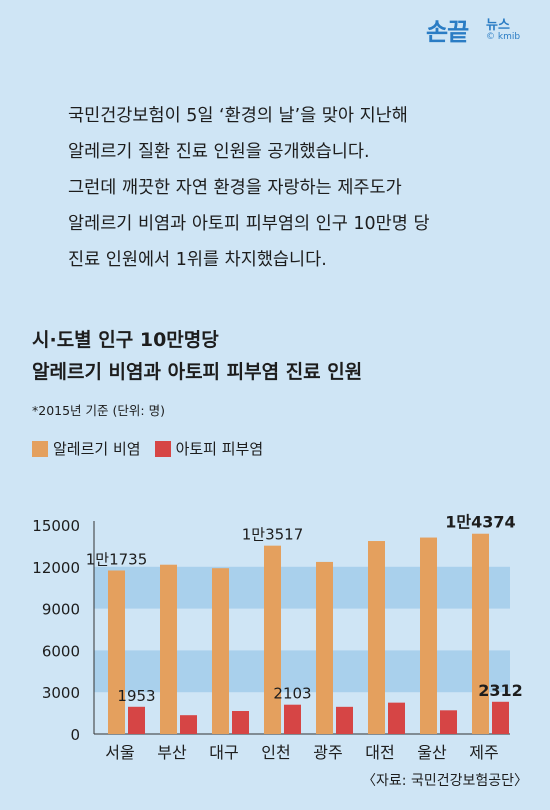 The height and width of the screenshot is (810, 550). What do you see at coordinates (97, 449) in the screenshot?
I see `legend-label: 알레르기 비염` at bounding box center [97, 449].